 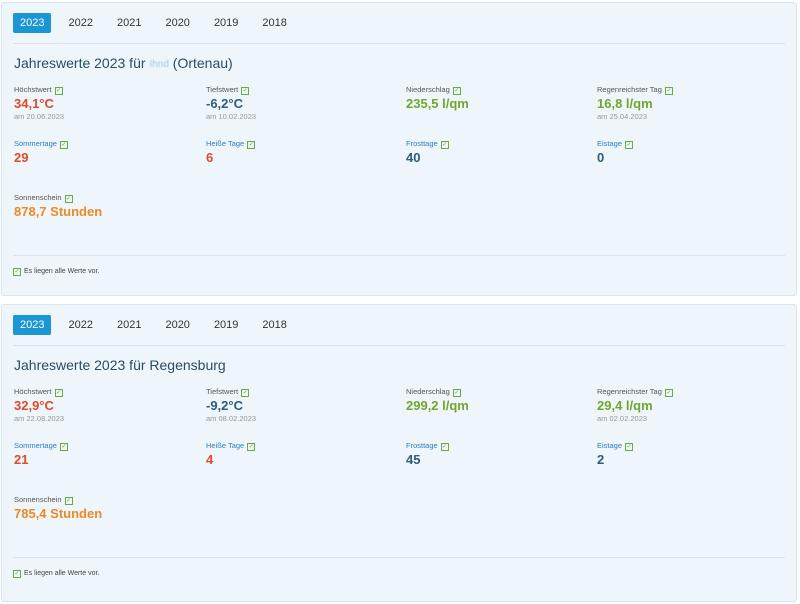 What do you see at coordinates (224, 103) in the screenshot?
I see `stat-value: -6,2°C` at bounding box center [224, 103].